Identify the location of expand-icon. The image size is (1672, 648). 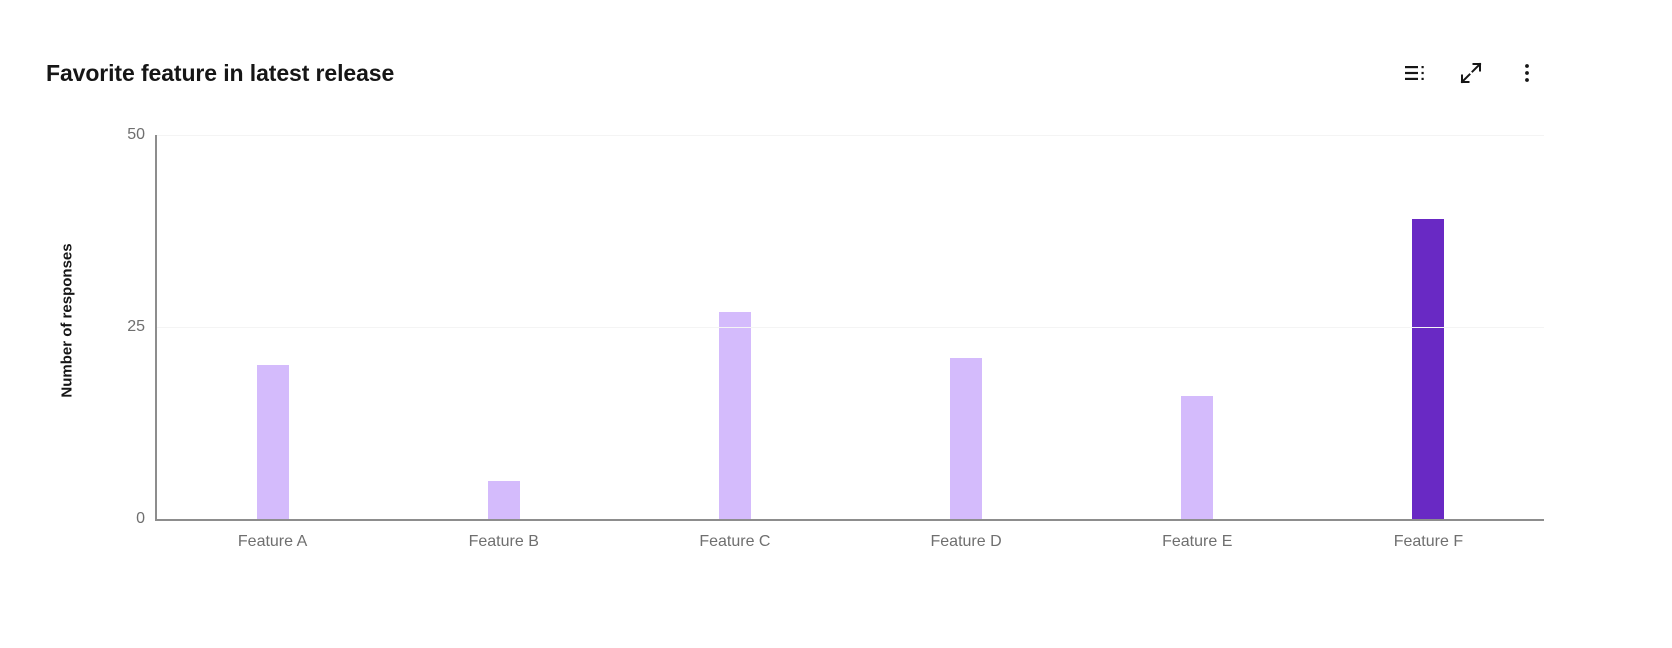
(1471, 73).